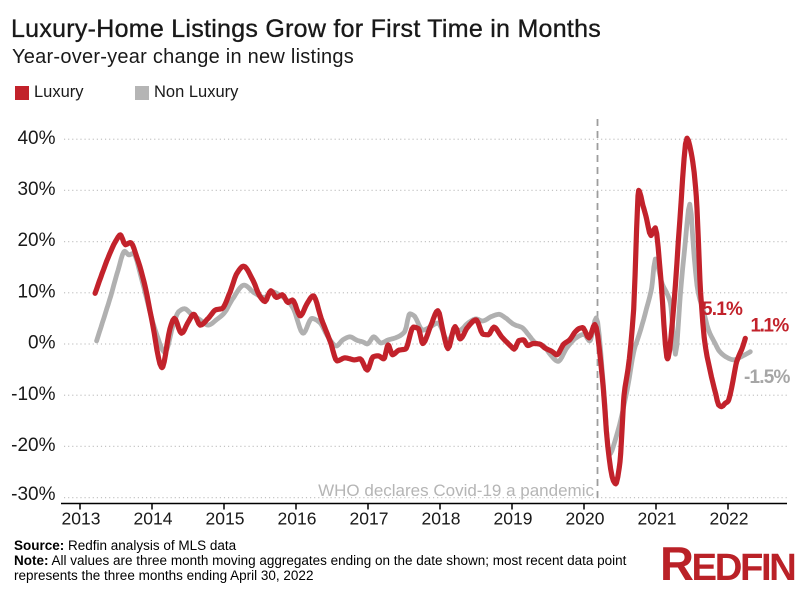 The image size is (800, 600). What do you see at coordinates (36, 189) in the screenshot?
I see `svg-text: 30%` at bounding box center [36, 189].